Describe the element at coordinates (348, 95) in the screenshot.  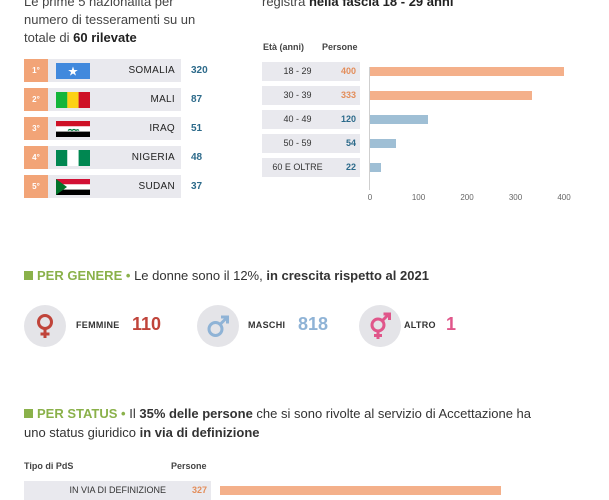
I see `age-value-label: 333` at that location.